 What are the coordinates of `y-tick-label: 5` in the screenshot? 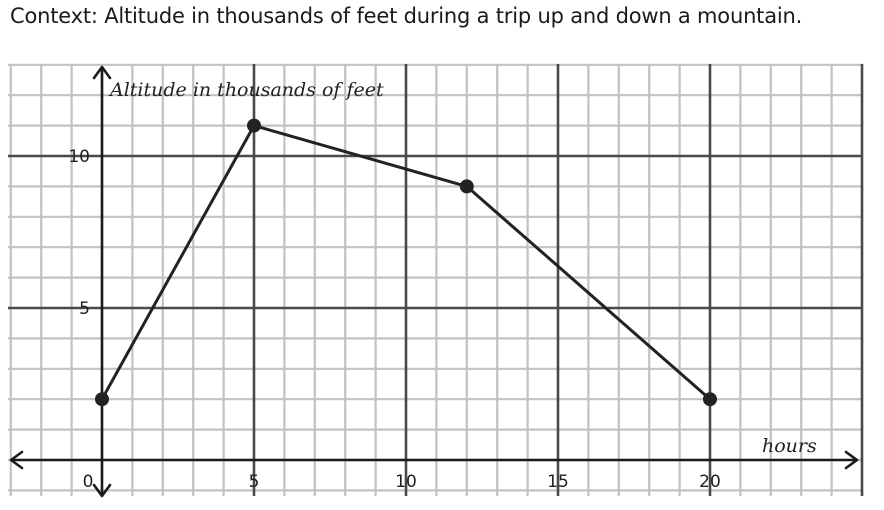 It's located at (84, 309).